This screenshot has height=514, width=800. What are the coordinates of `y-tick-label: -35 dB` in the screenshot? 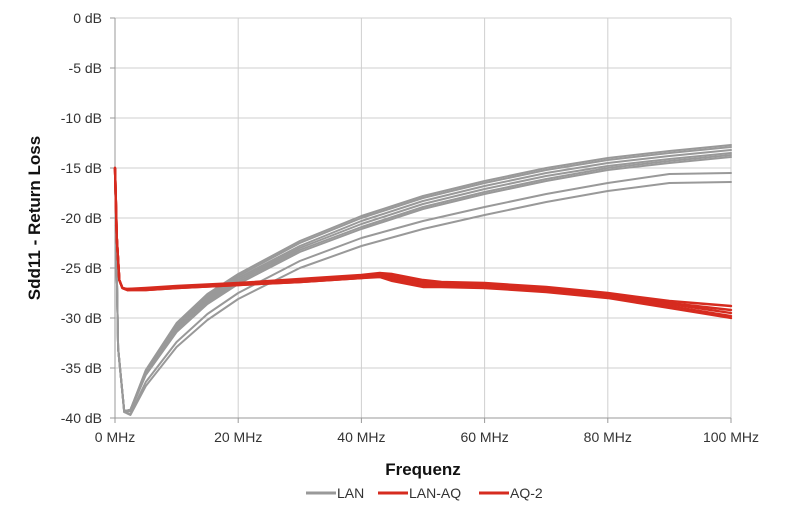 It's located at (81, 368).